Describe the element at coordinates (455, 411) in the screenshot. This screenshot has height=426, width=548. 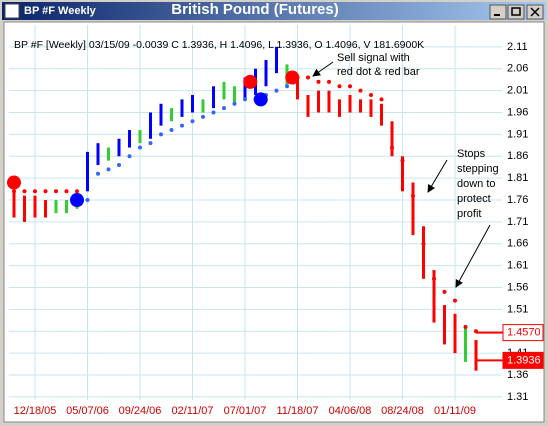
I see `x-tick-label: 01/11/09` at that location.